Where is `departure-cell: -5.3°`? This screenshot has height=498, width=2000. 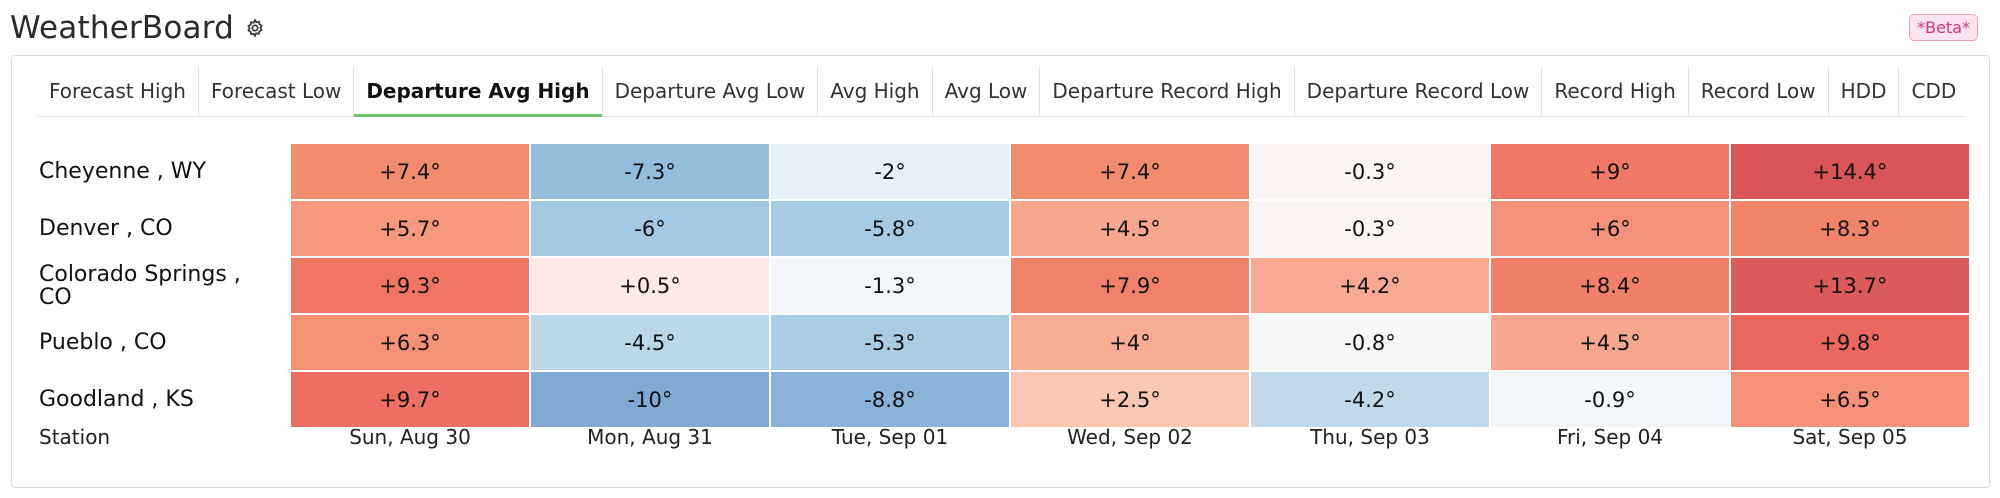 departure-cell: -5.3° is located at coordinates (890, 342).